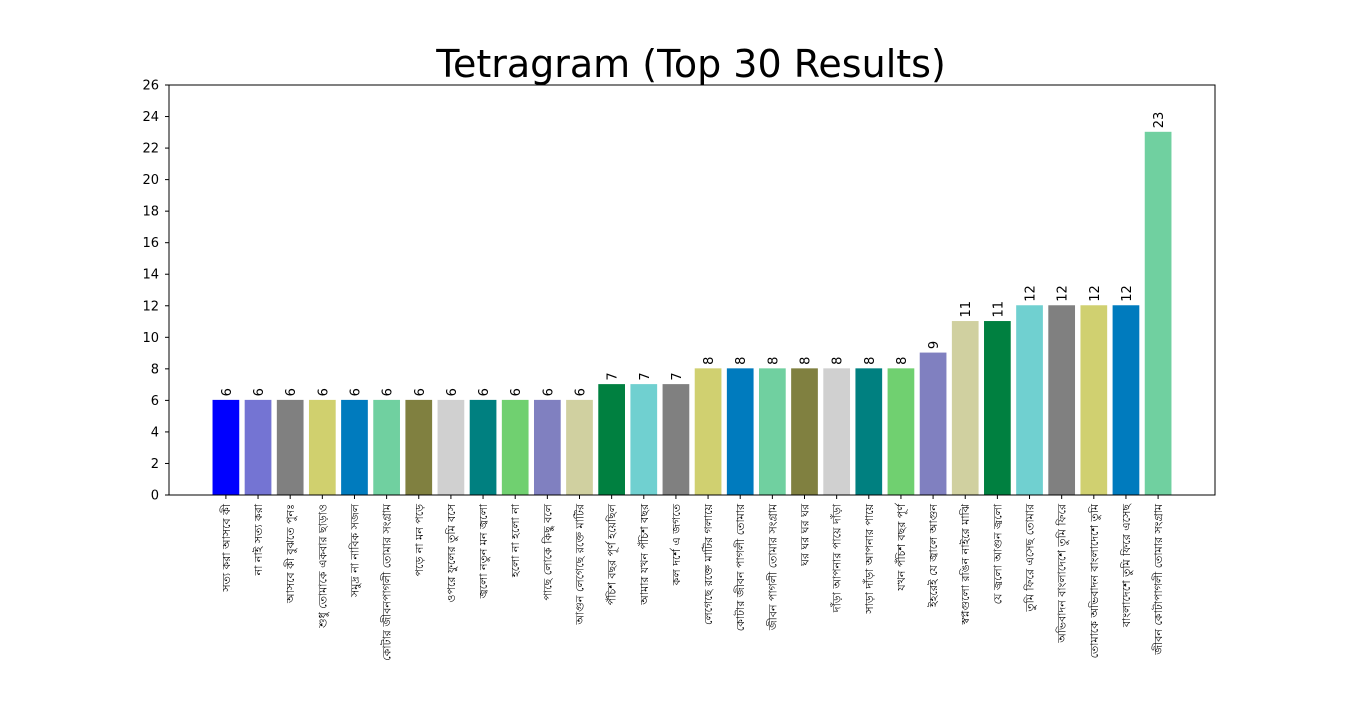  Describe the element at coordinates (547, 551) in the screenshot. I see `x-tick-label: পাছে লোকে কিছু বলে` at that location.